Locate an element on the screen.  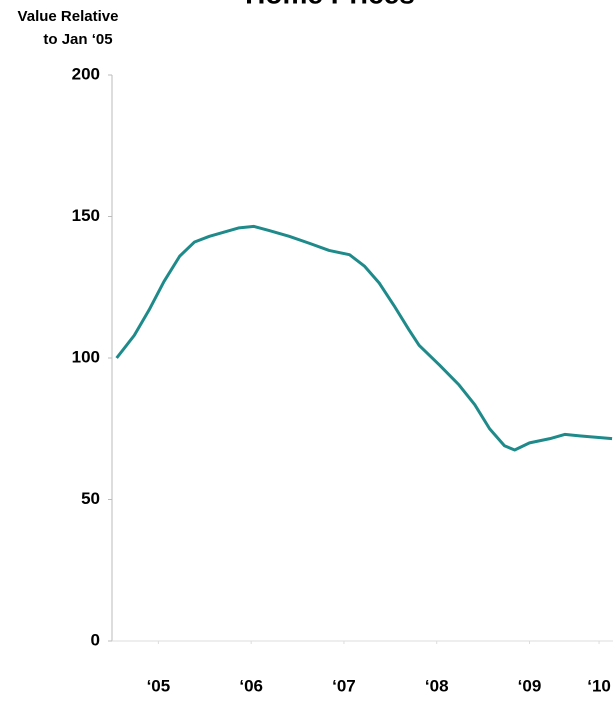
y-tick-label: 150 is located at coordinates (86, 215).